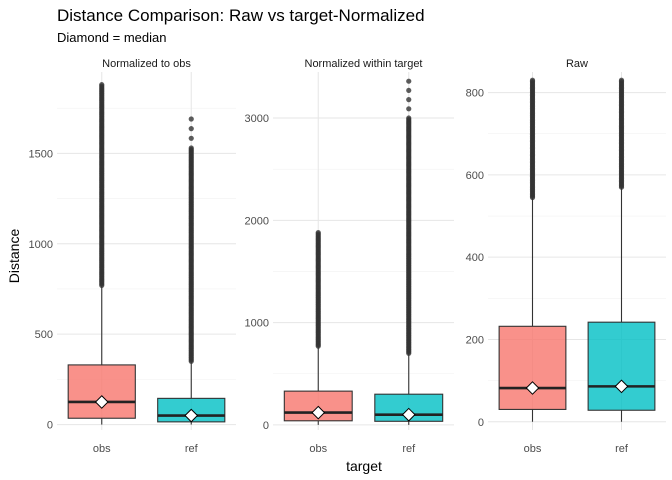 This screenshot has height=480, width=672. Describe the element at coordinates (475, 176) in the screenshot. I see `y-tick-label: 600` at that location.